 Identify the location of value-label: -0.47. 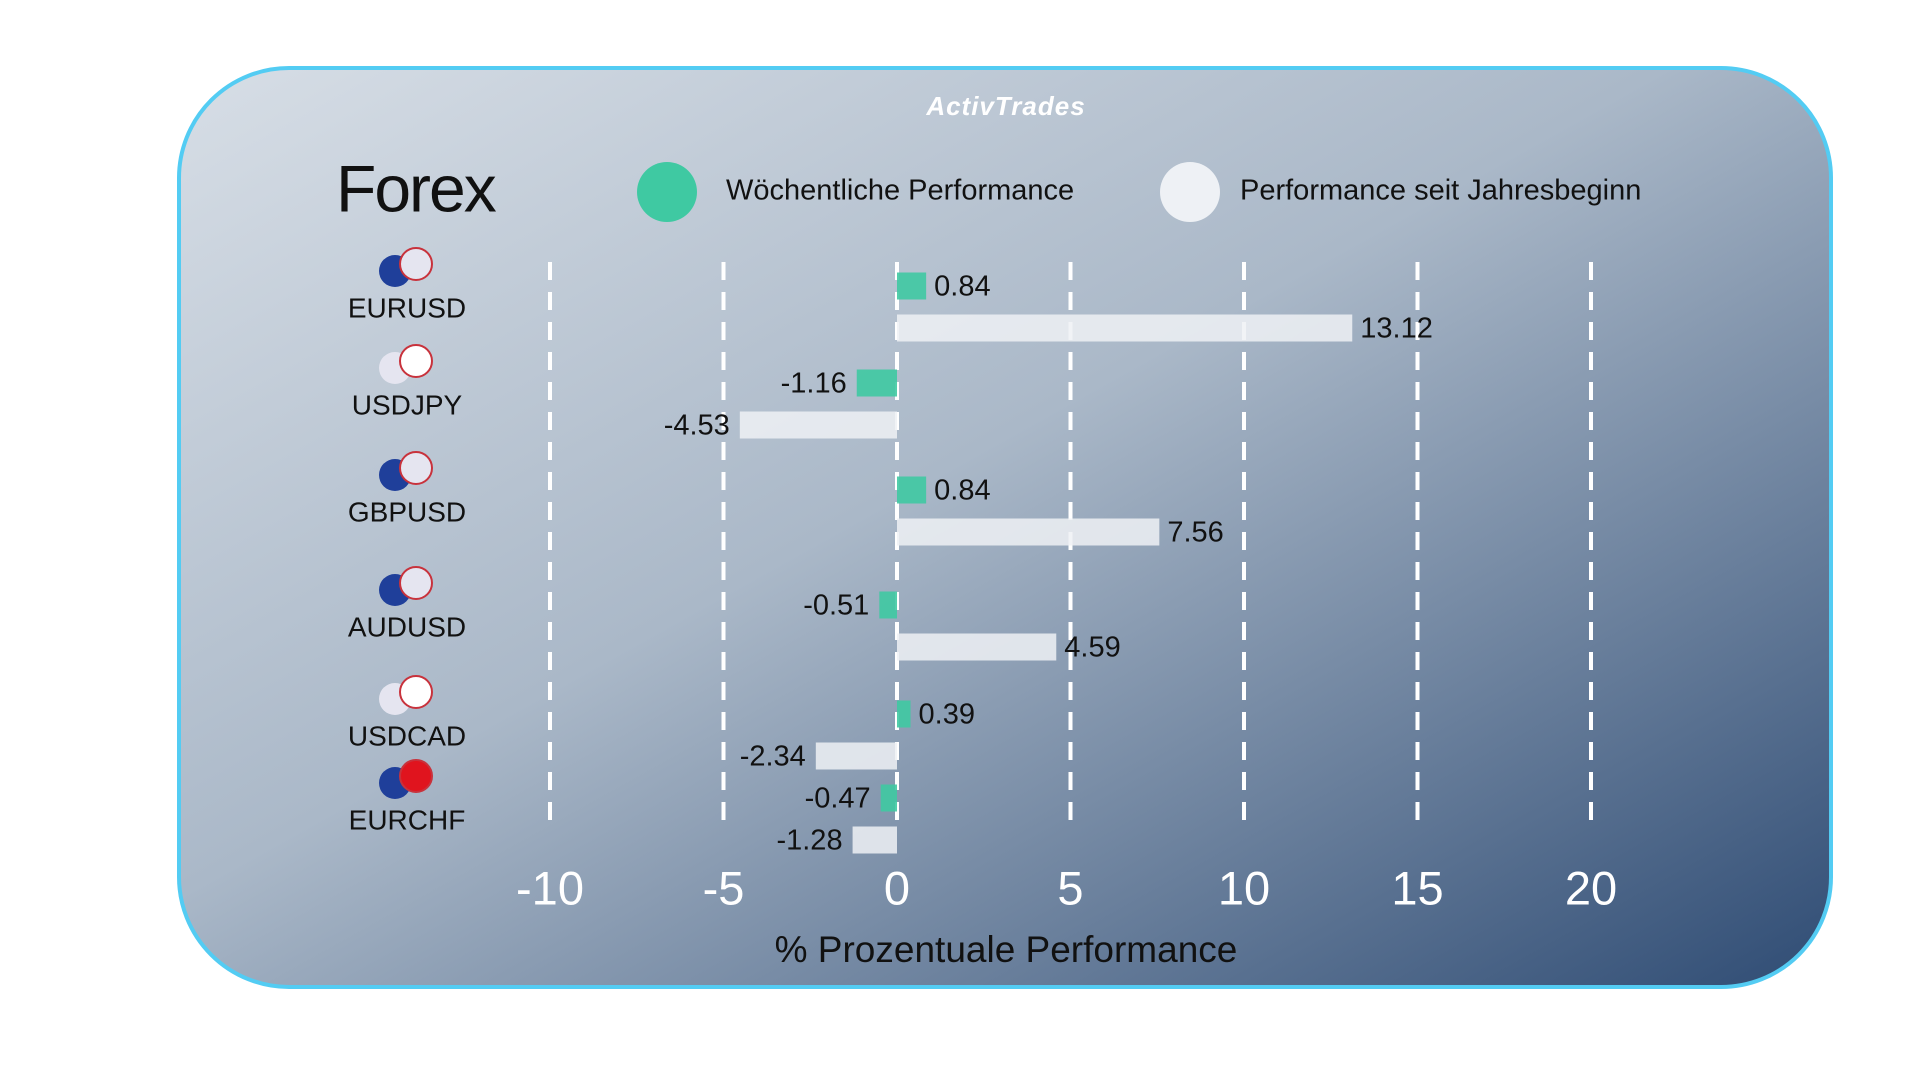
(838, 799).